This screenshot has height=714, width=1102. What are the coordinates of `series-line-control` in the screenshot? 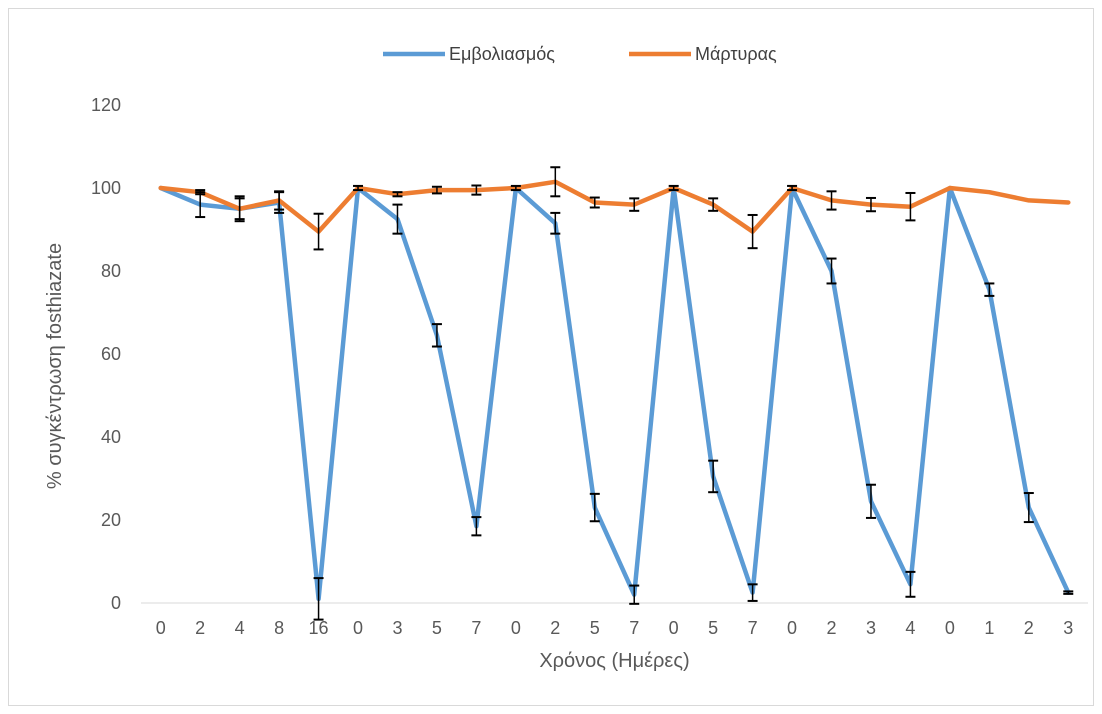 It's located at (614, 206).